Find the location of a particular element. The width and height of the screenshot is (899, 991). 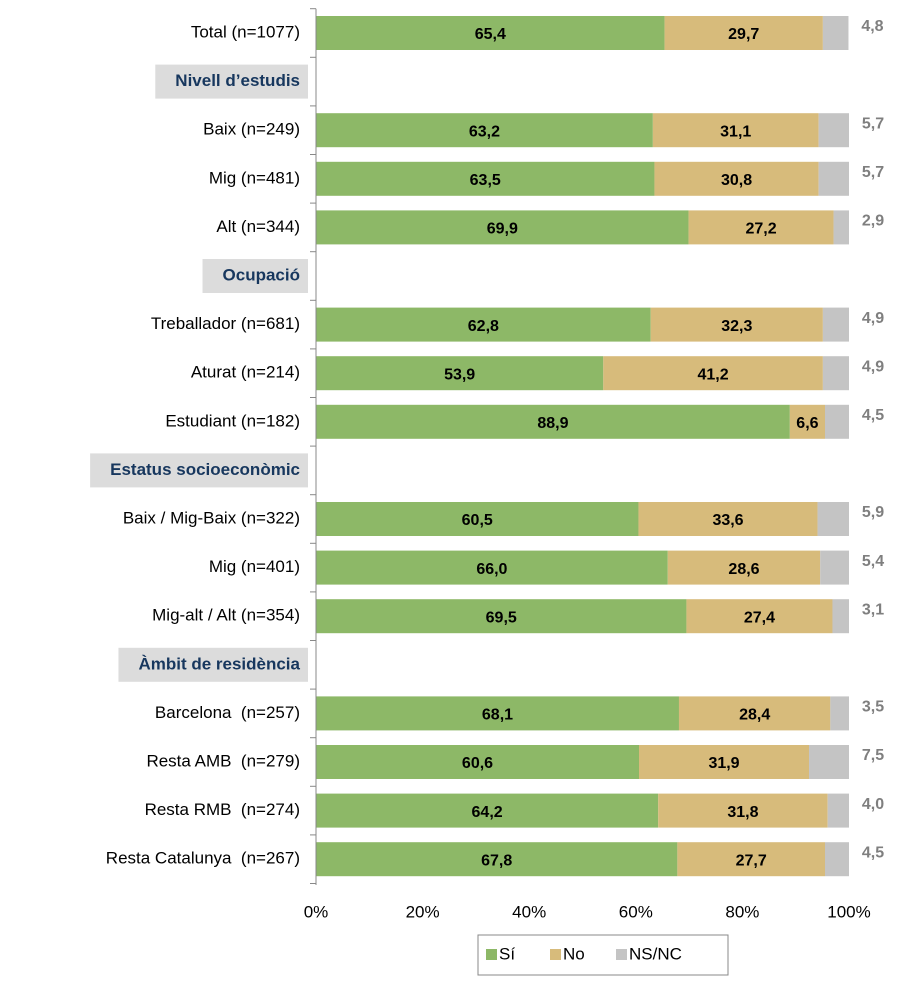

legend-label: No is located at coordinates (574, 953).